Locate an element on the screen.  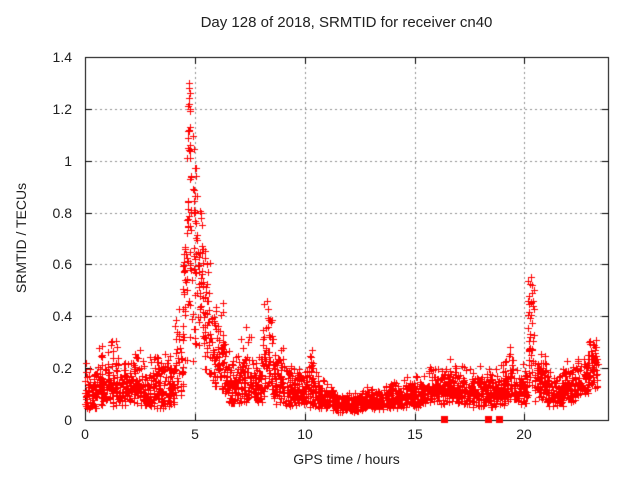
y-tick-label: 1 is located at coordinates (68, 161).